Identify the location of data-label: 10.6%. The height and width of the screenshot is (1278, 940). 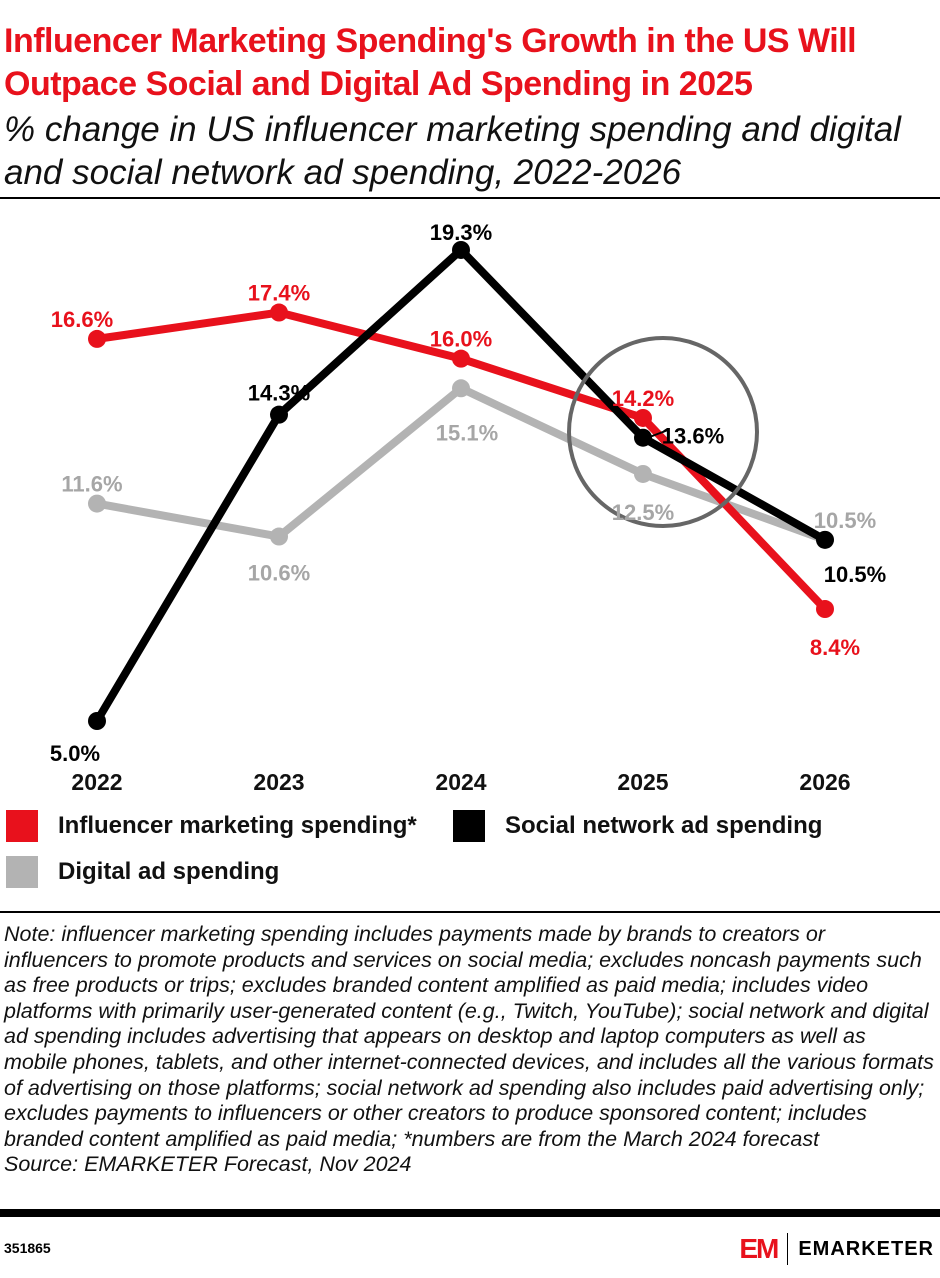
(279, 573).